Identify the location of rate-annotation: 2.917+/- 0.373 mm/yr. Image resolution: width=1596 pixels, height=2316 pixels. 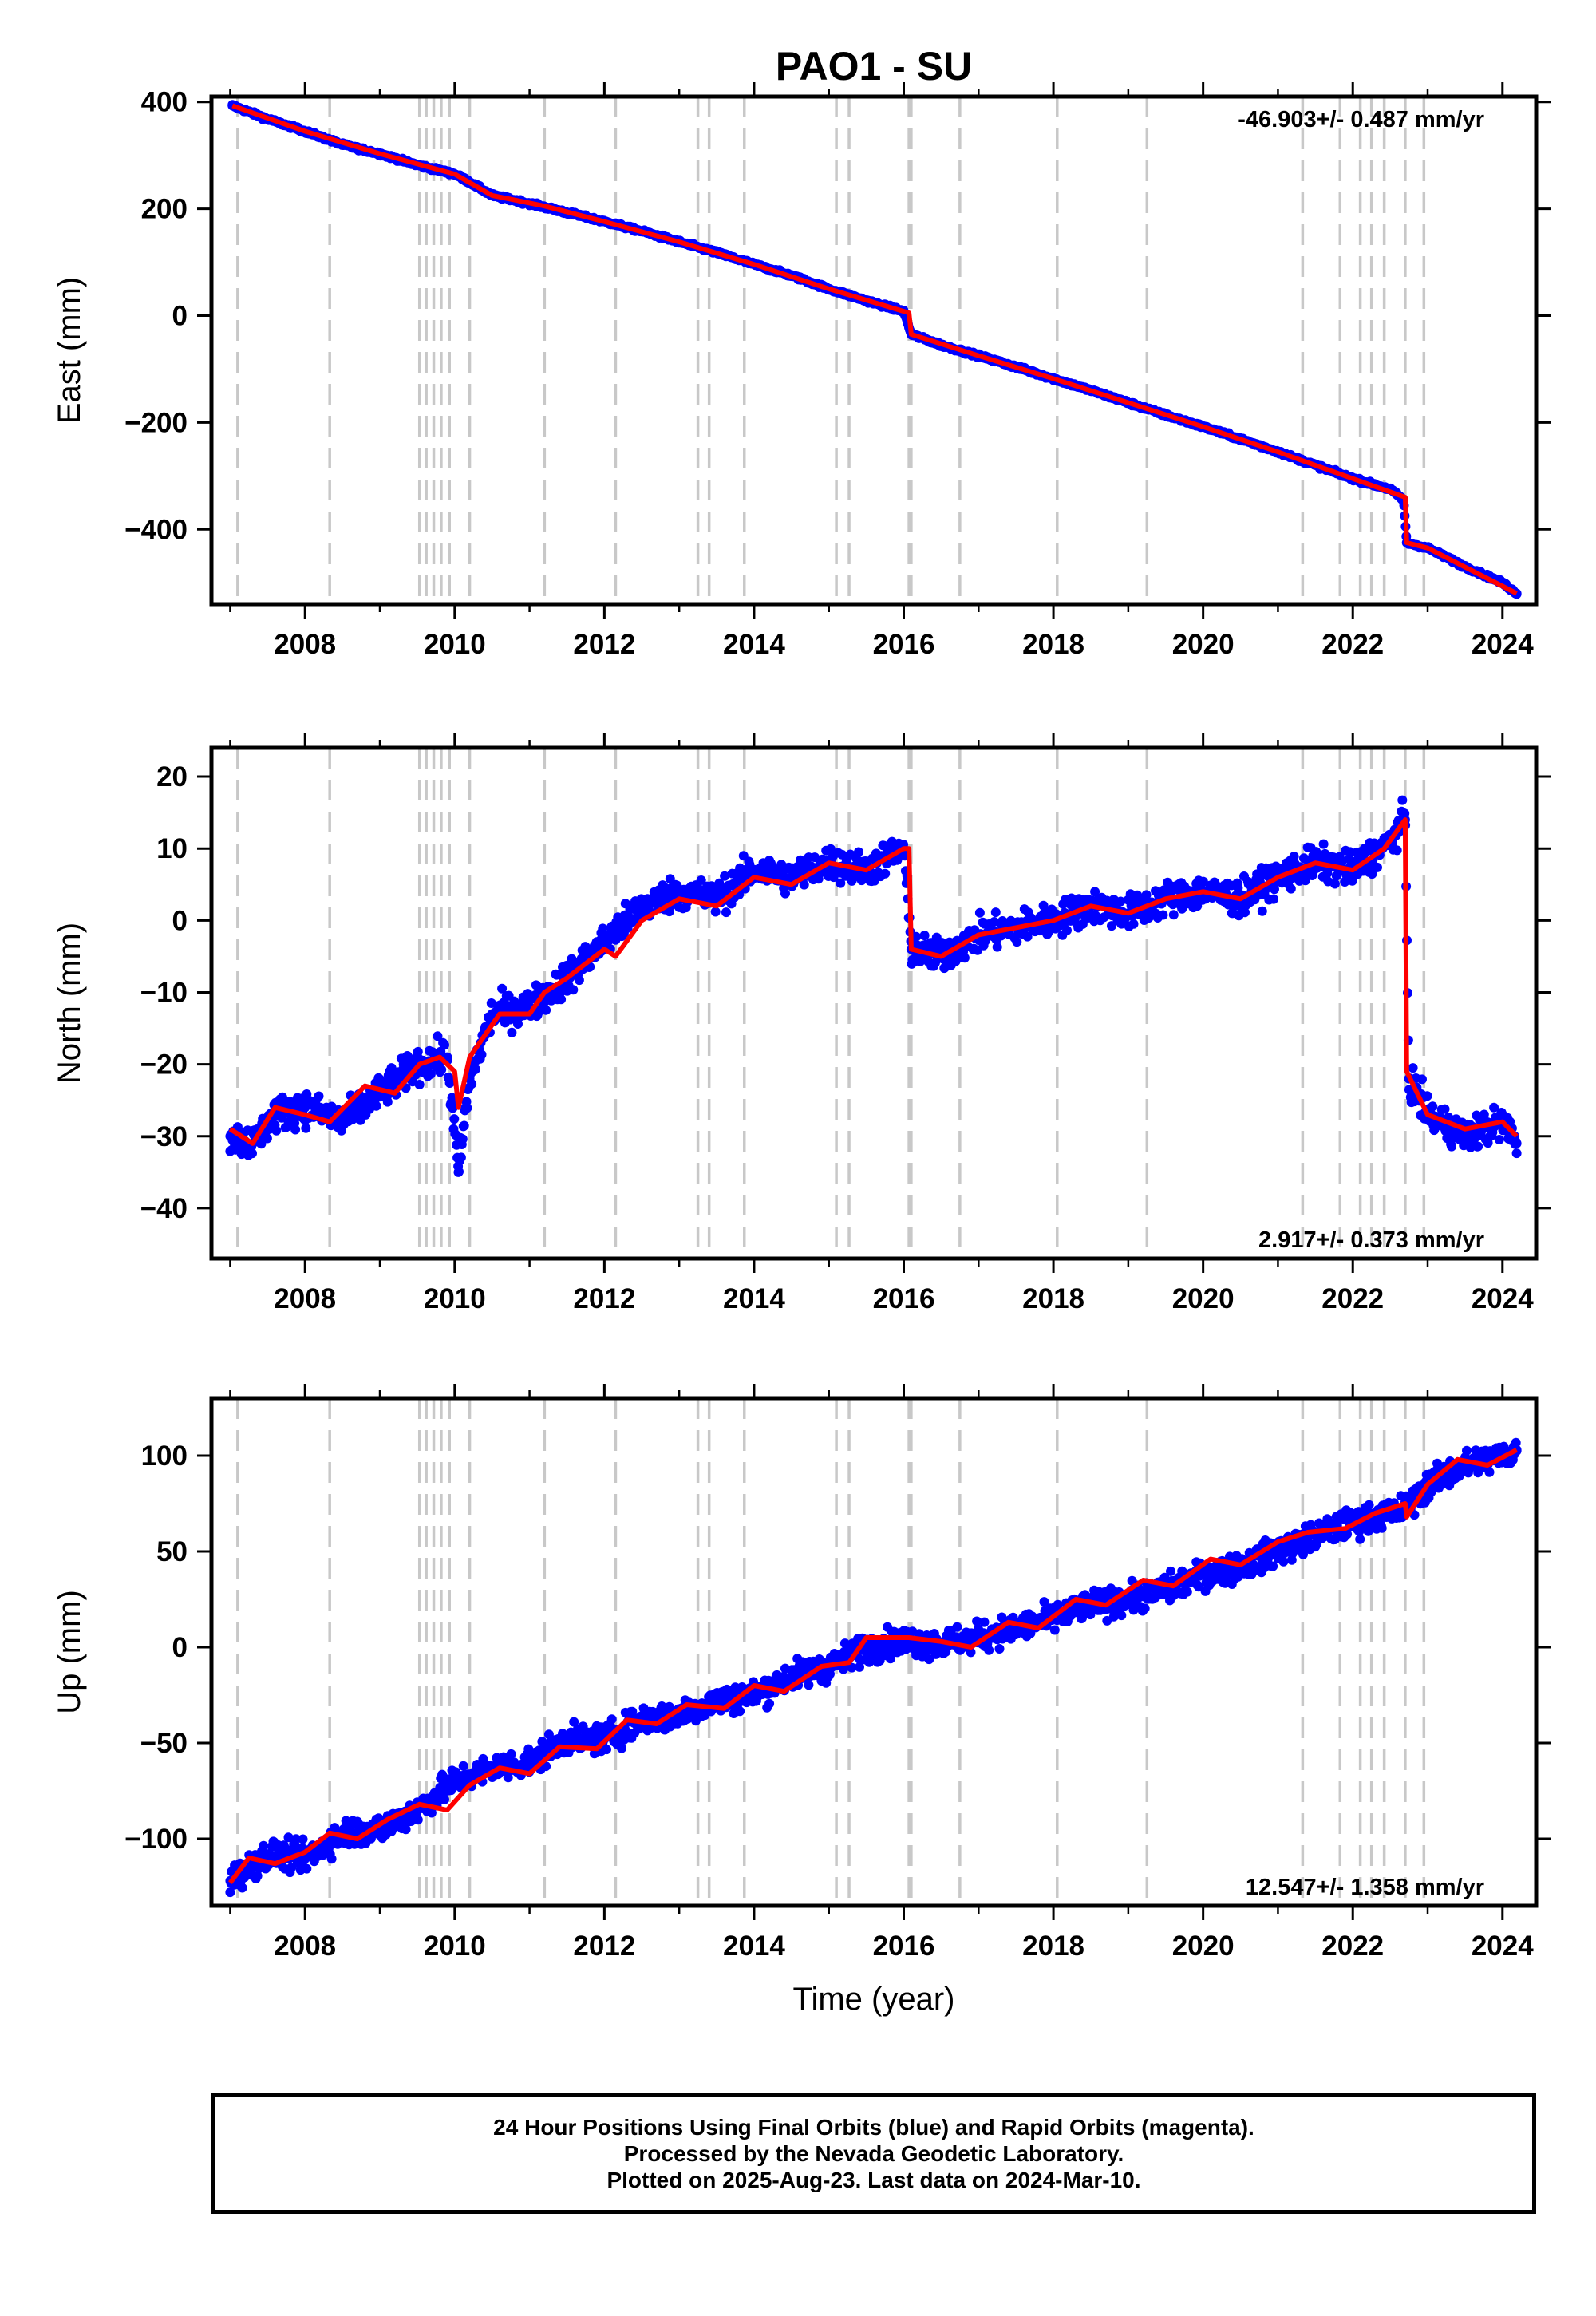
(1371, 1240).